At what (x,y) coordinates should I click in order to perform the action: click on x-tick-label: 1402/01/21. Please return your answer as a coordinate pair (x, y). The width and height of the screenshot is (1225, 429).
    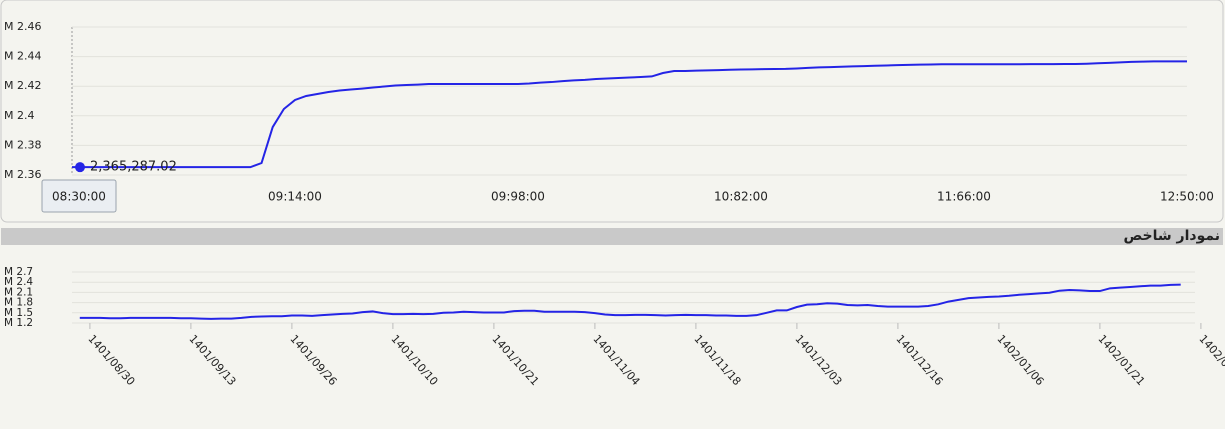
    Looking at the image, I should click on (1121, 360).